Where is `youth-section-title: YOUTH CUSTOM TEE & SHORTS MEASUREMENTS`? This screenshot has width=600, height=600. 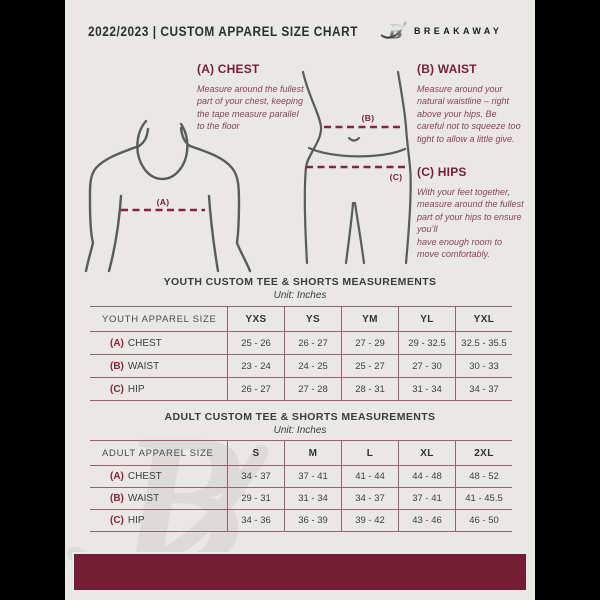
youth-section-title: YOUTH CUSTOM TEE & SHORTS MEASUREMENTS is located at coordinates (300, 282).